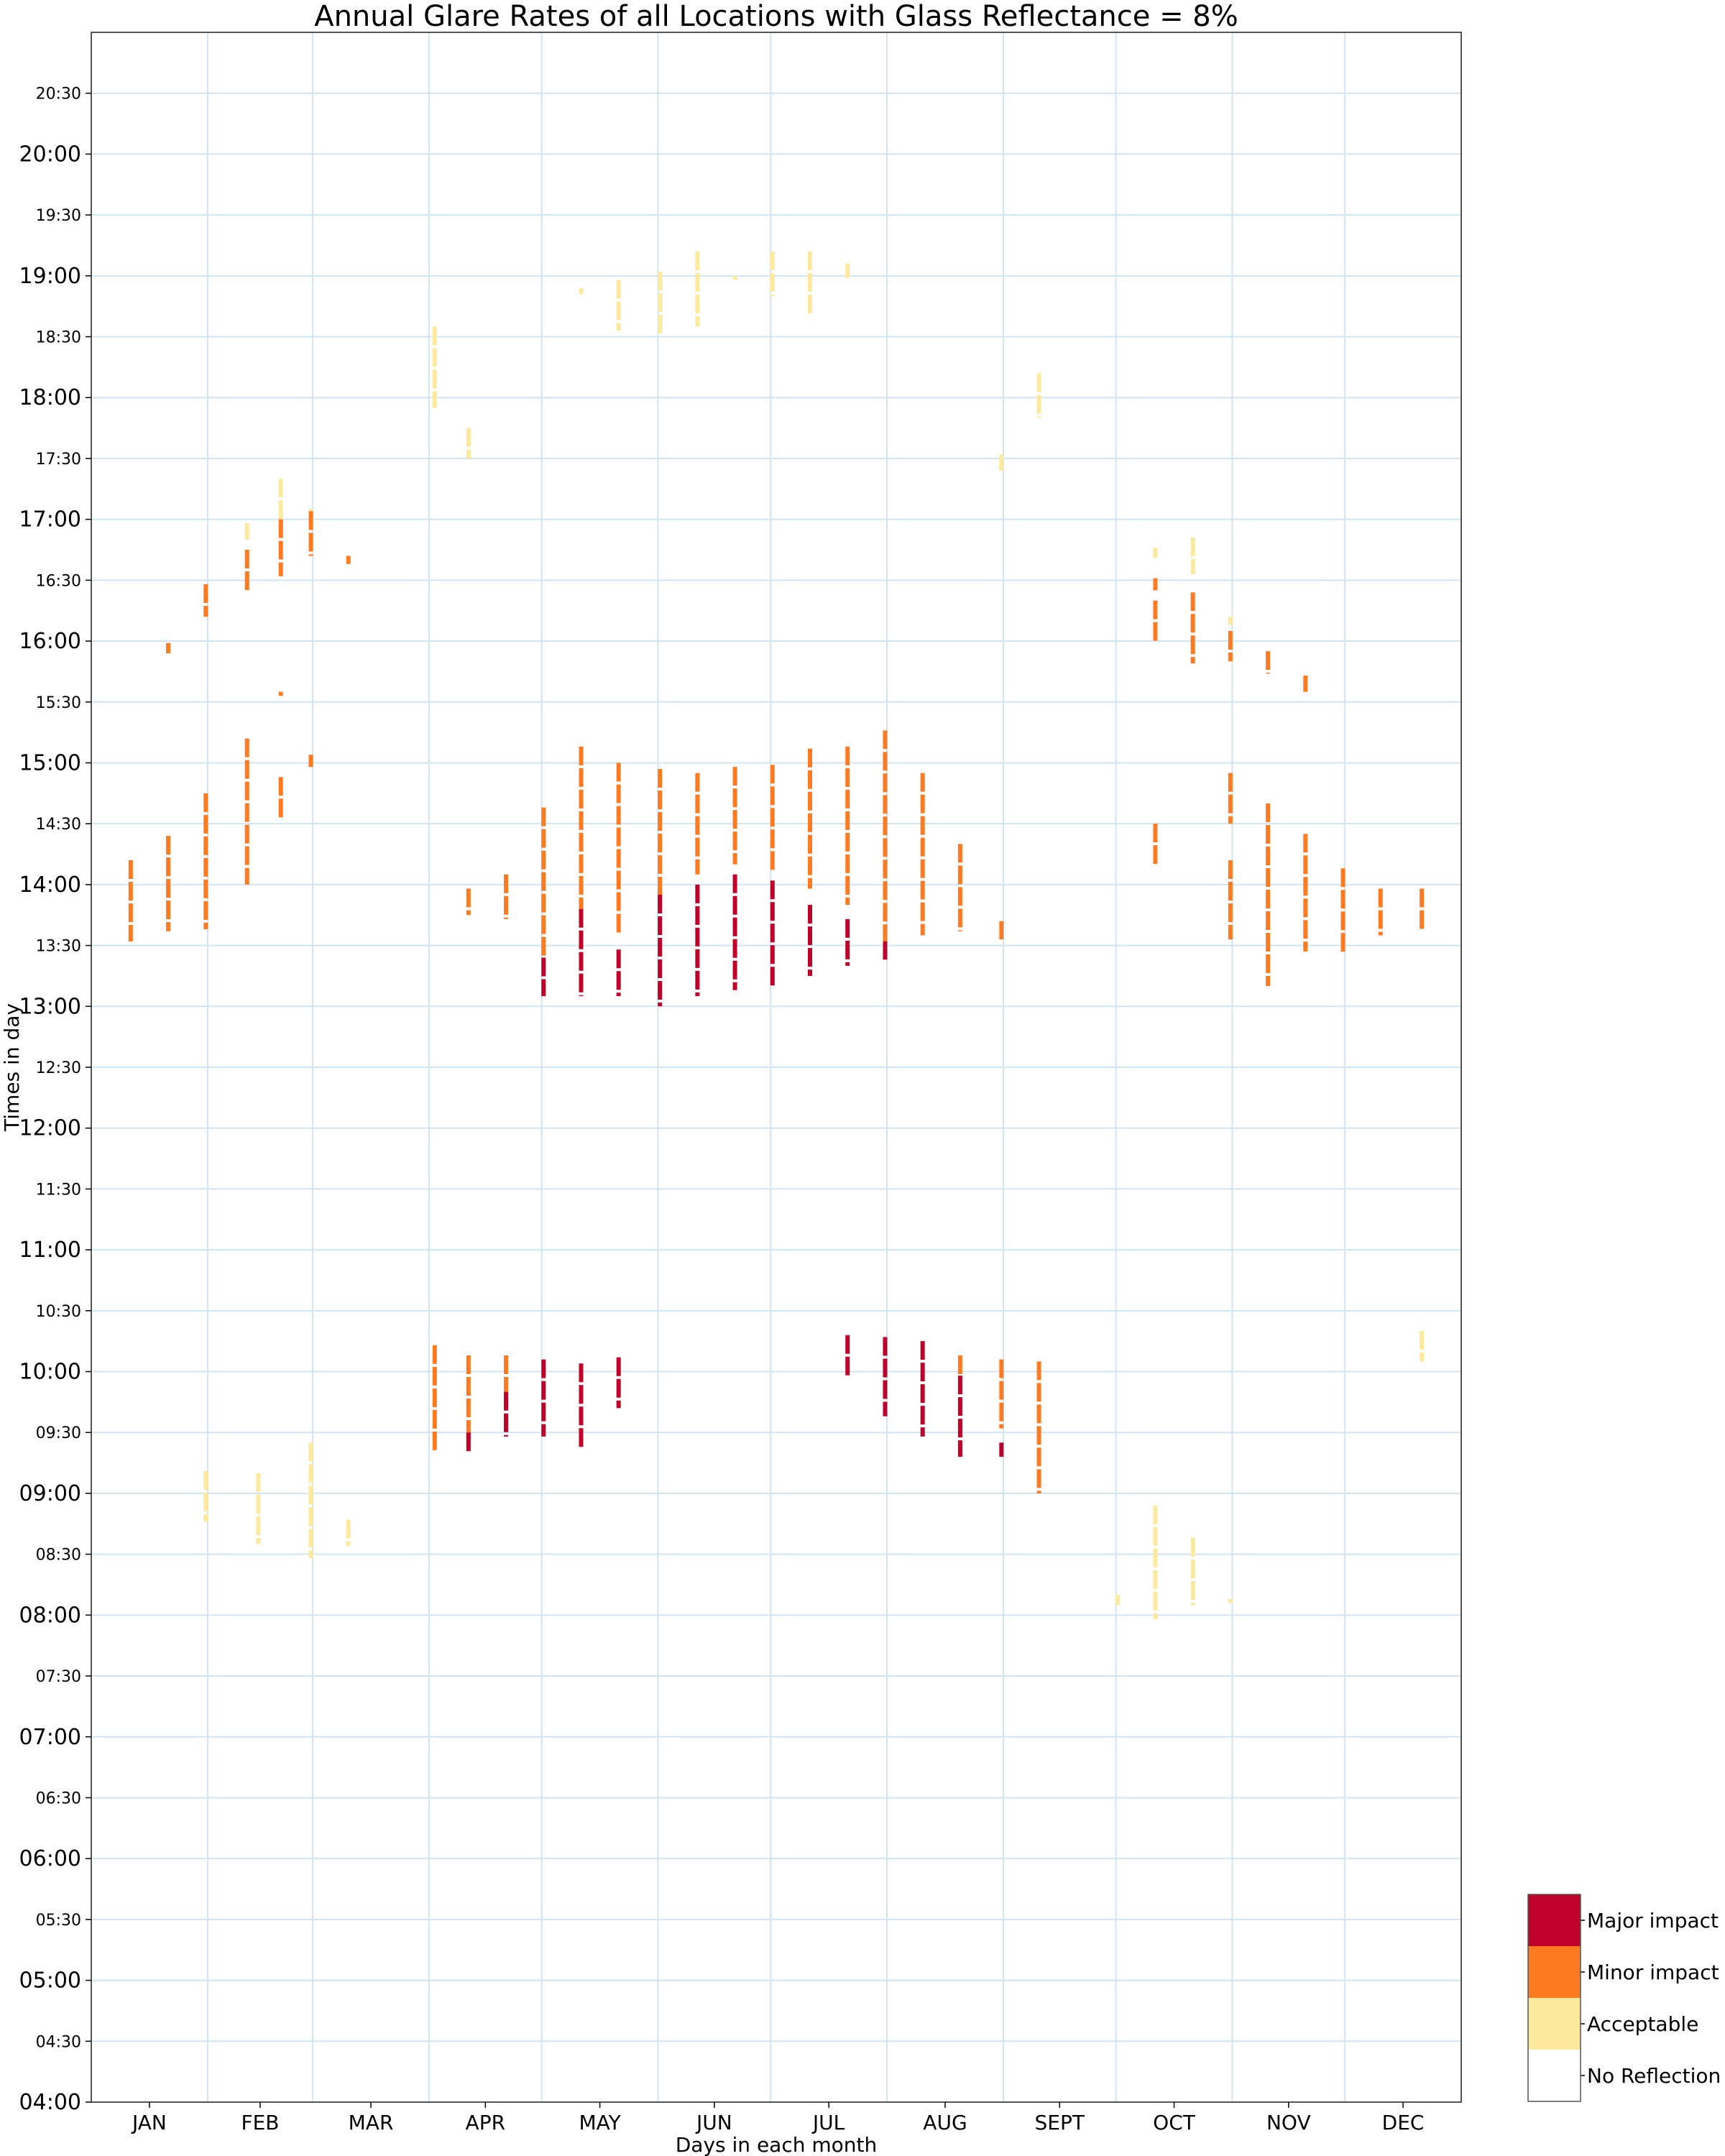 The image size is (1725, 2156). What do you see at coordinates (58, 947) in the screenshot?
I see `y-tick-label: 13:30` at bounding box center [58, 947].